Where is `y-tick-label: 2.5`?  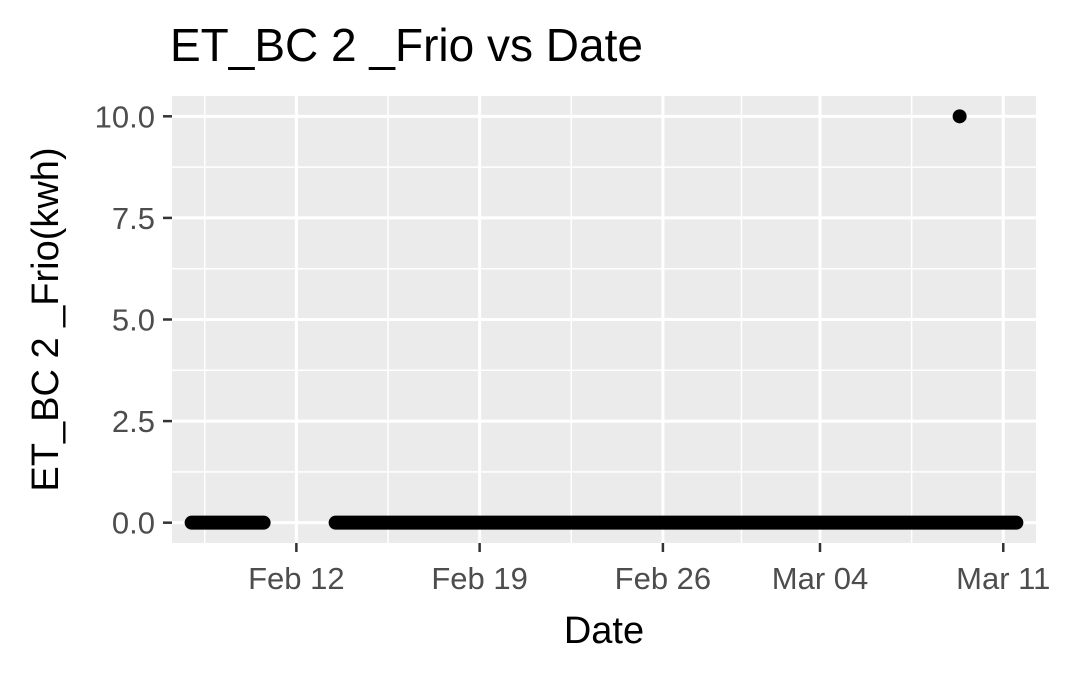
y-tick-label: 2.5 is located at coordinates (133, 421).